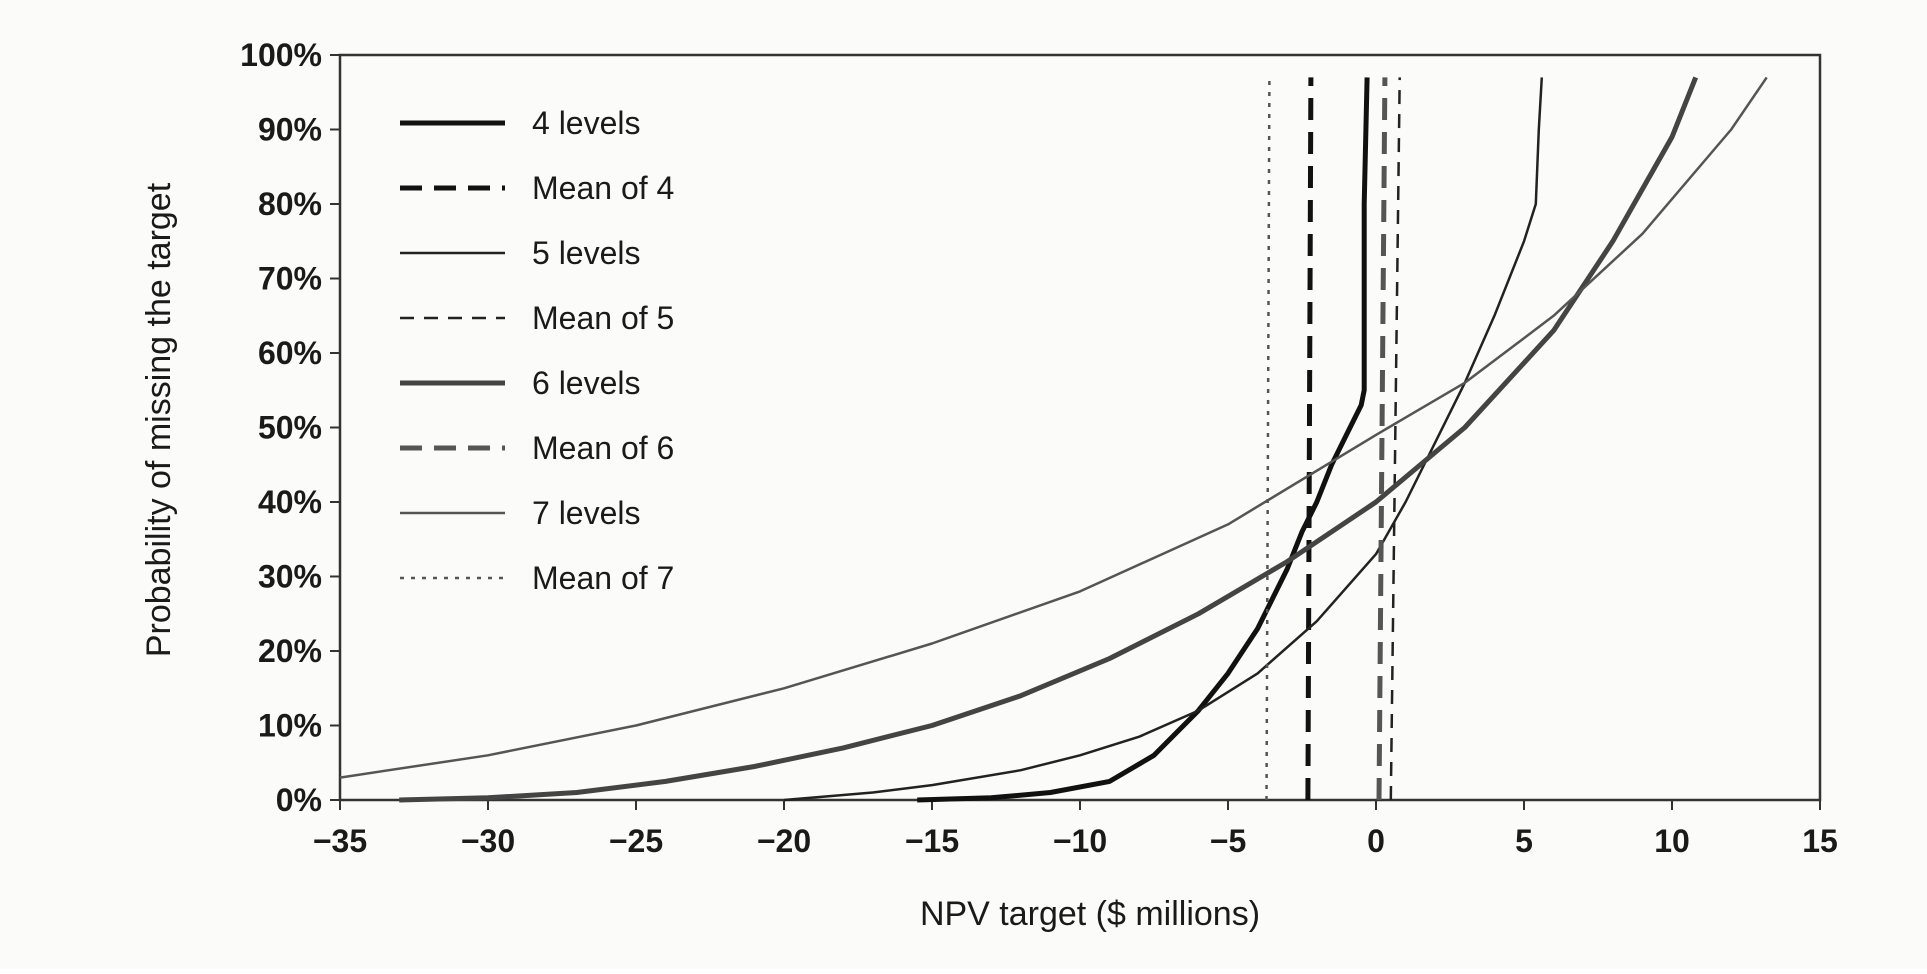 The width and height of the screenshot is (1927, 974). I want to click on legend-label-4-levels: 4 levels, so click(586, 123).